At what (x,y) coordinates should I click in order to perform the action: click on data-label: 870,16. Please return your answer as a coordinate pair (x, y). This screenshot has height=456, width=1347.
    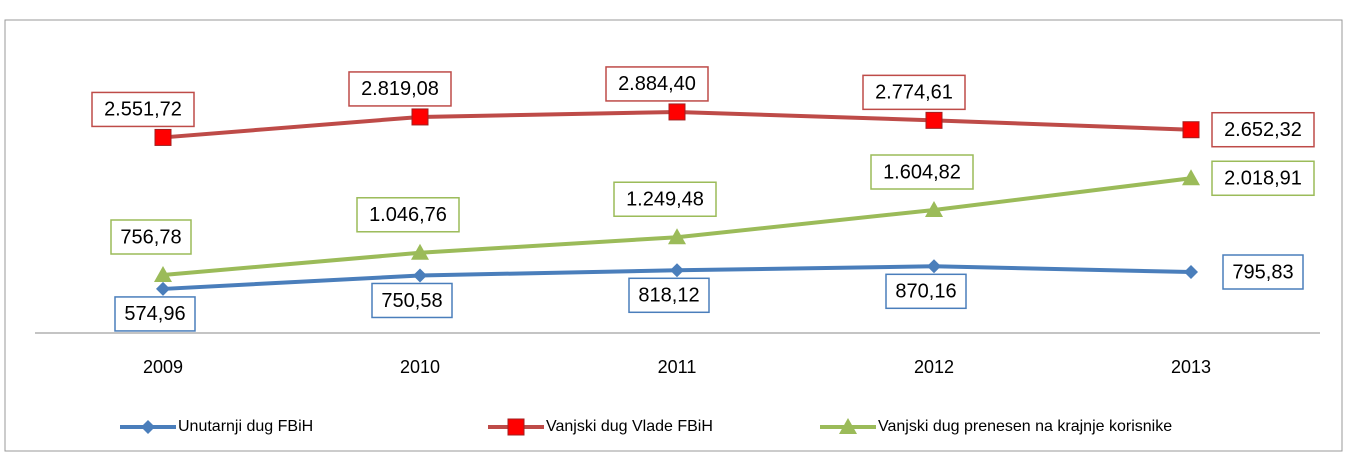
    Looking at the image, I should click on (925, 292).